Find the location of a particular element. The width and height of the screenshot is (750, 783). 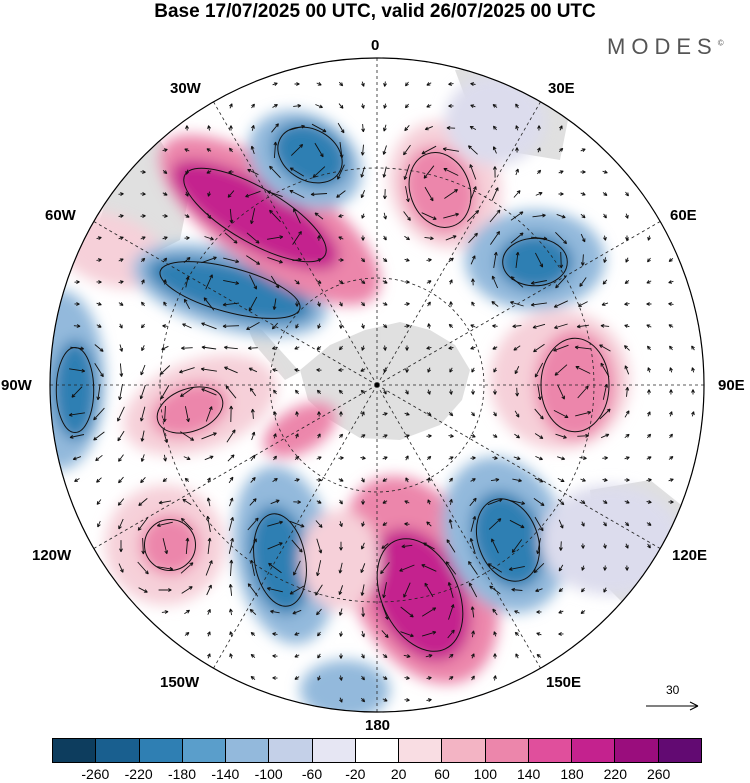

lon-label-30w: 30W is located at coordinates (185, 88).